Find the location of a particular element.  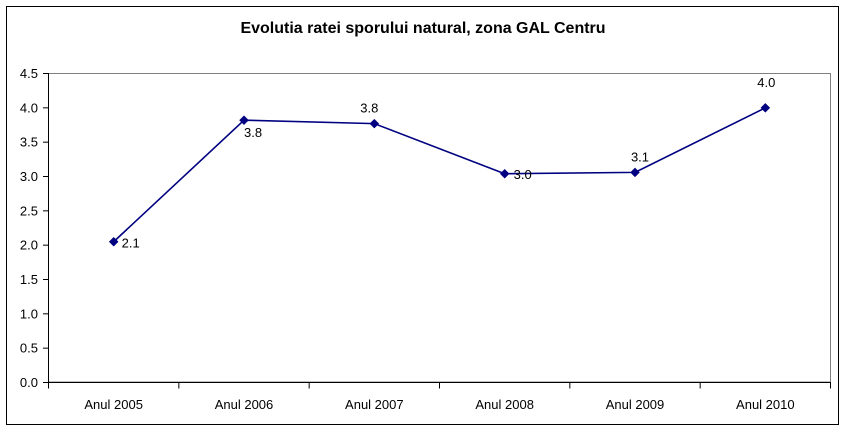

x-tick-label: Anul 2009 is located at coordinates (635, 404).